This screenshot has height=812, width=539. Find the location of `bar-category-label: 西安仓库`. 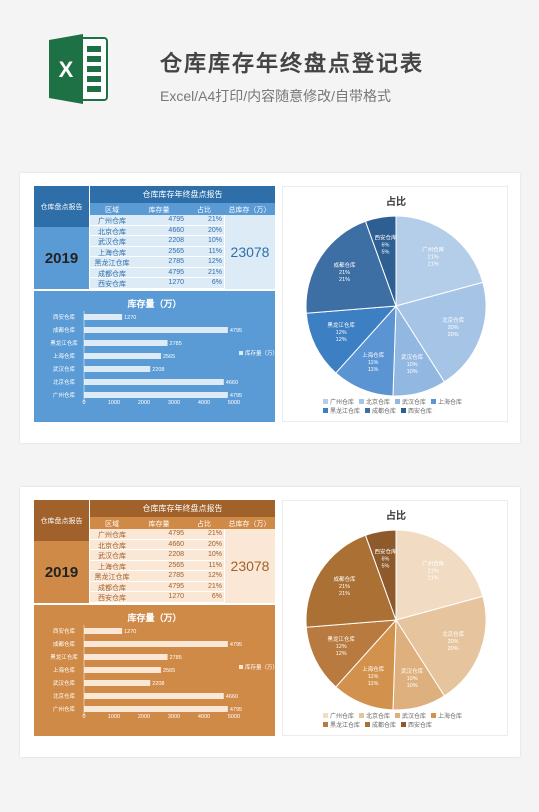

bar-category-label: 西安仓库 is located at coordinates (64, 317).